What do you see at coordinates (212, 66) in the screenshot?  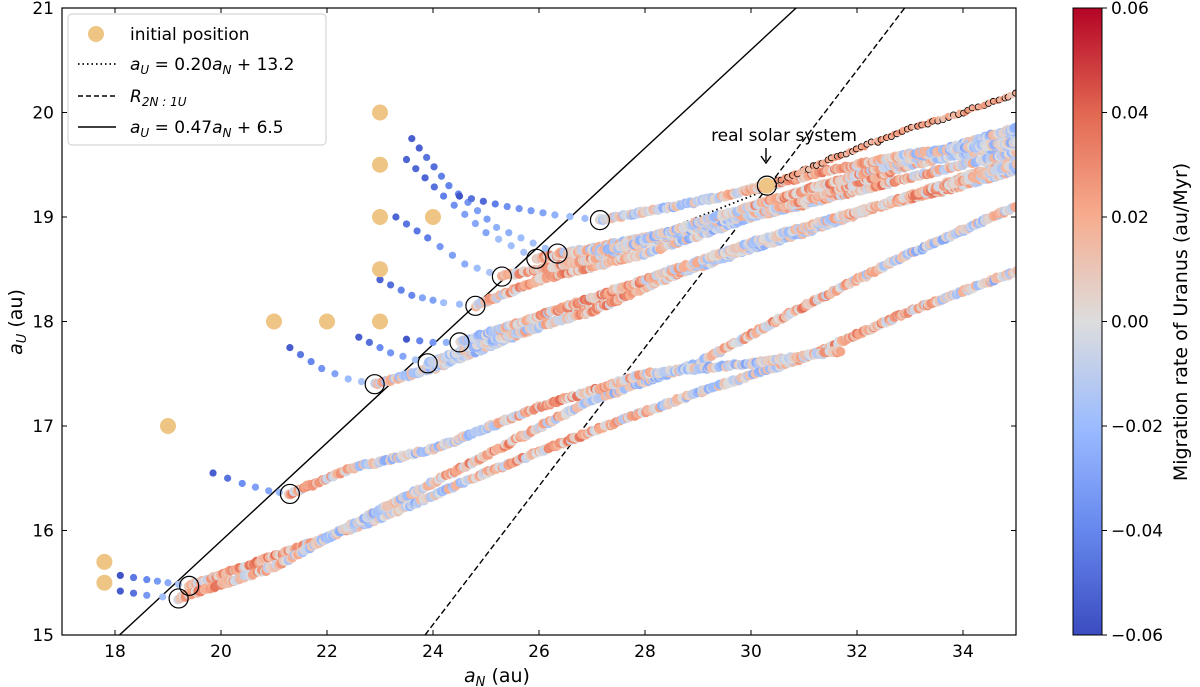 I see `legend-label-dotted: aU = 0.20aN + 13.2` at bounding box center [212, 66].